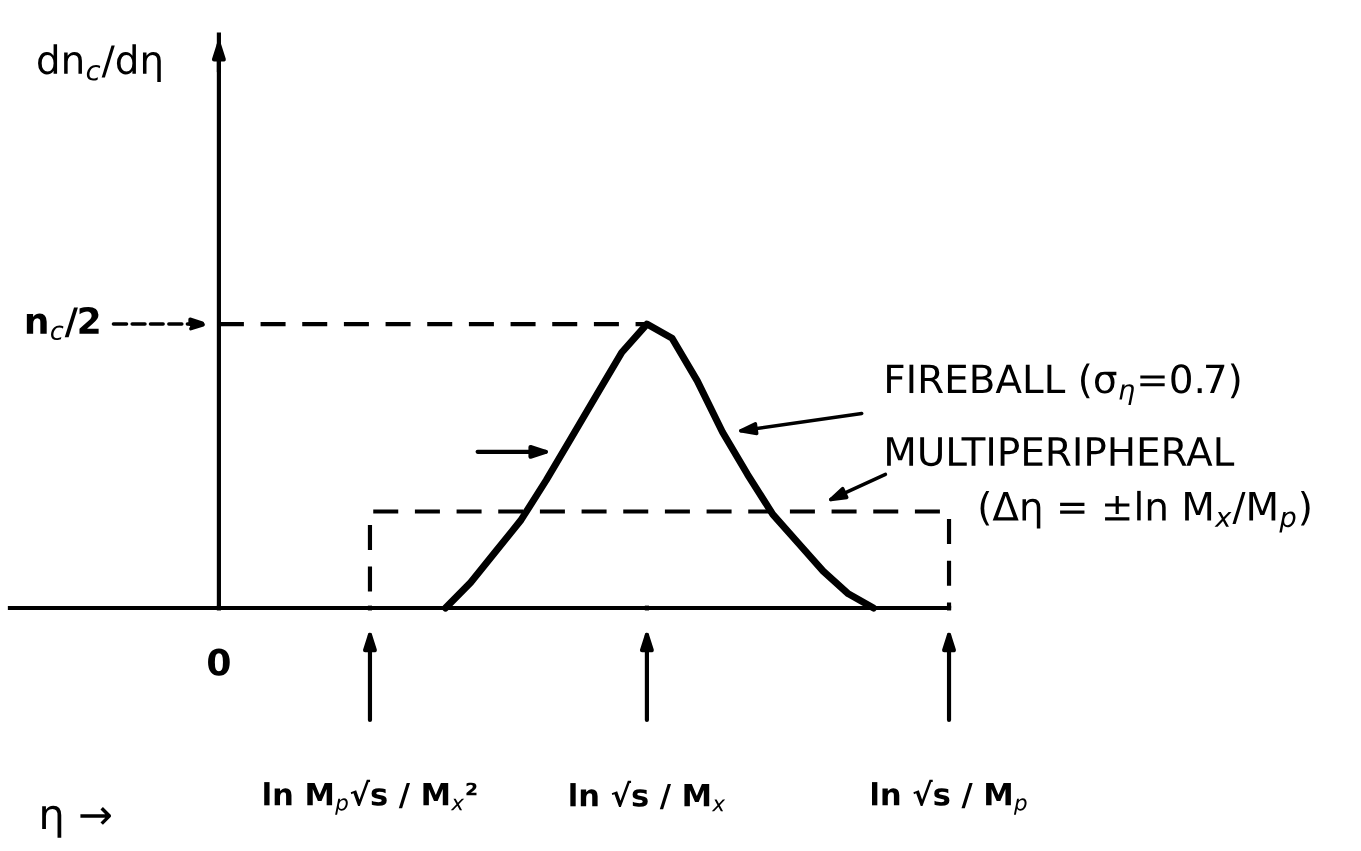 This screenshot has width=1361, height=851. I want to click on text: (Δη = ±ln M$_{x}$/M$_{p}$), so click(1145, 511).